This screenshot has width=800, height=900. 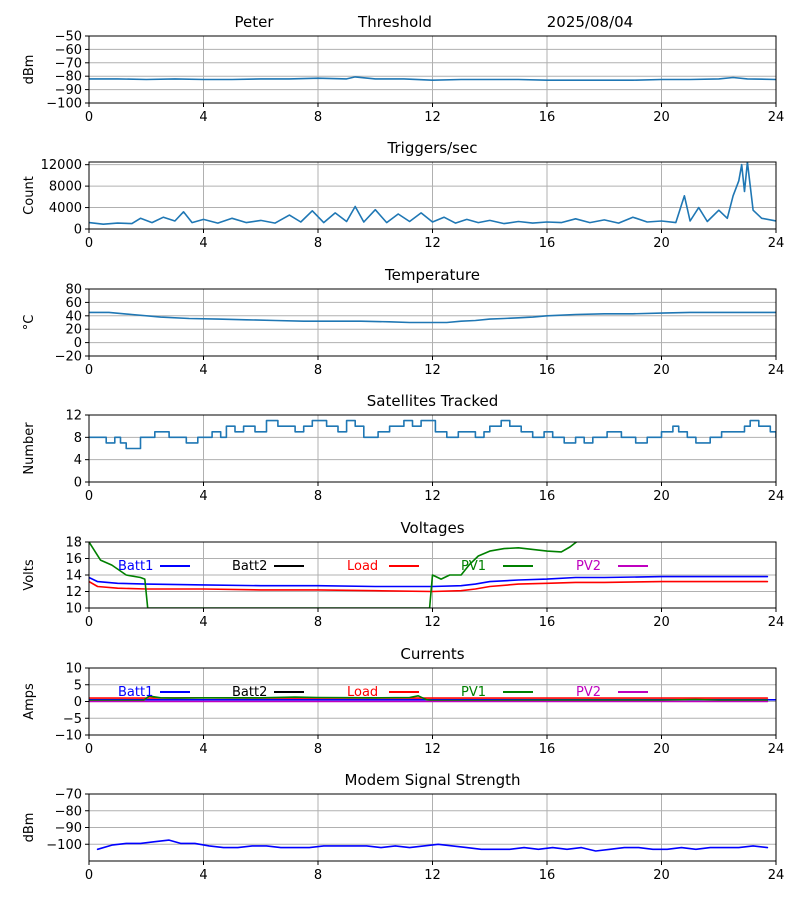 I want to click on y-tick-label: 4000, so click(x=65, y=208).